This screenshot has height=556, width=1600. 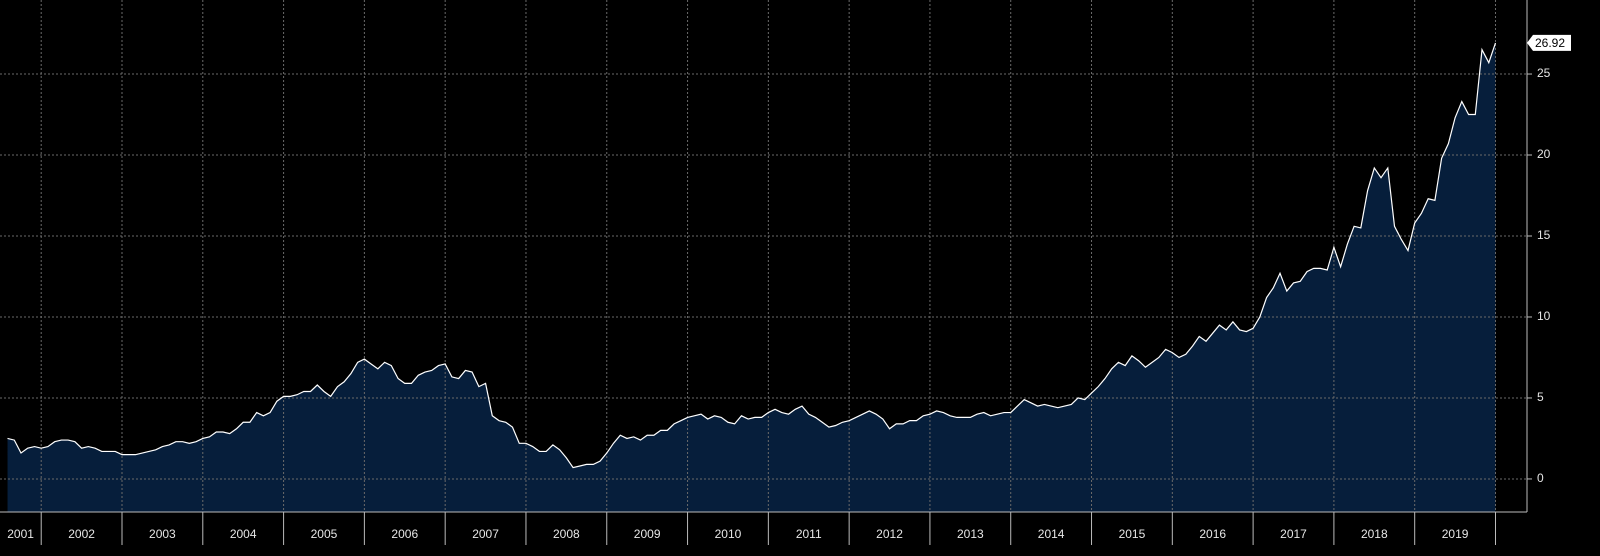 What do you see at coordinates (81, 534) in the screenshot?
I see `x-tick-label: 2002` at bounding box center [81, 534].